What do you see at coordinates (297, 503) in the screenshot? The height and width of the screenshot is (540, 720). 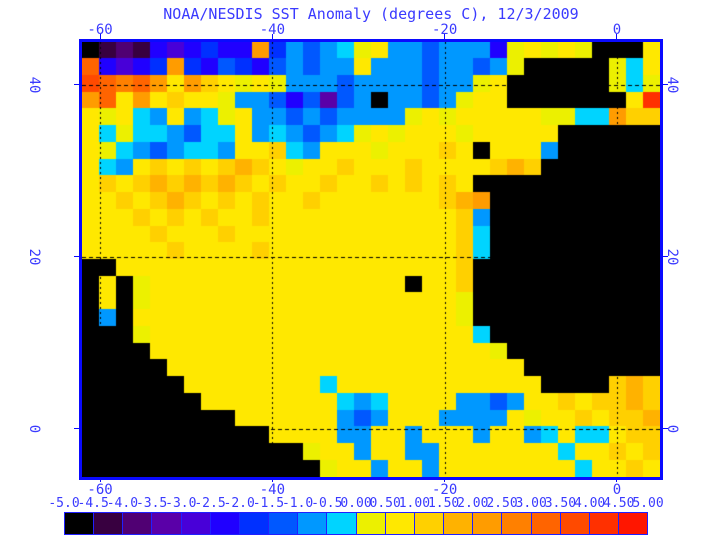 I see `colorbar-tick-label: -1.0` at bounding box center [297, 503].